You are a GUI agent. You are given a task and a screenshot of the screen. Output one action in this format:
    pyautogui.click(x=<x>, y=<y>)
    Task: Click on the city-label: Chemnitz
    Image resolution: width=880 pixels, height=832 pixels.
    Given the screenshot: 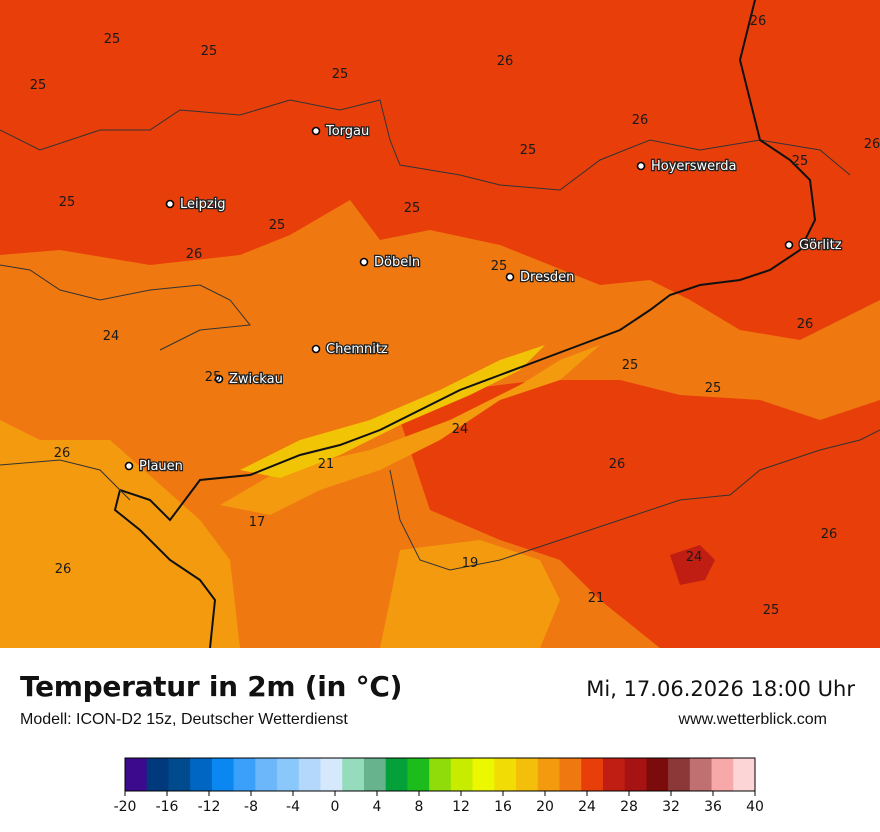 What is the action you would take?
    pyautogui.click(x=357, y=349)
    